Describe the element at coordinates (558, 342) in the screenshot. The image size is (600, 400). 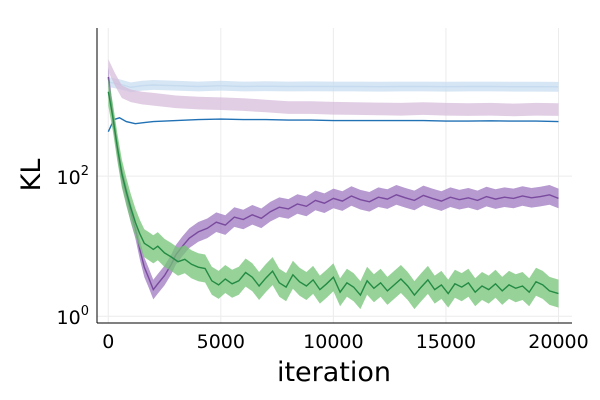
I see `x-tick-label-4: 20000` at that location.